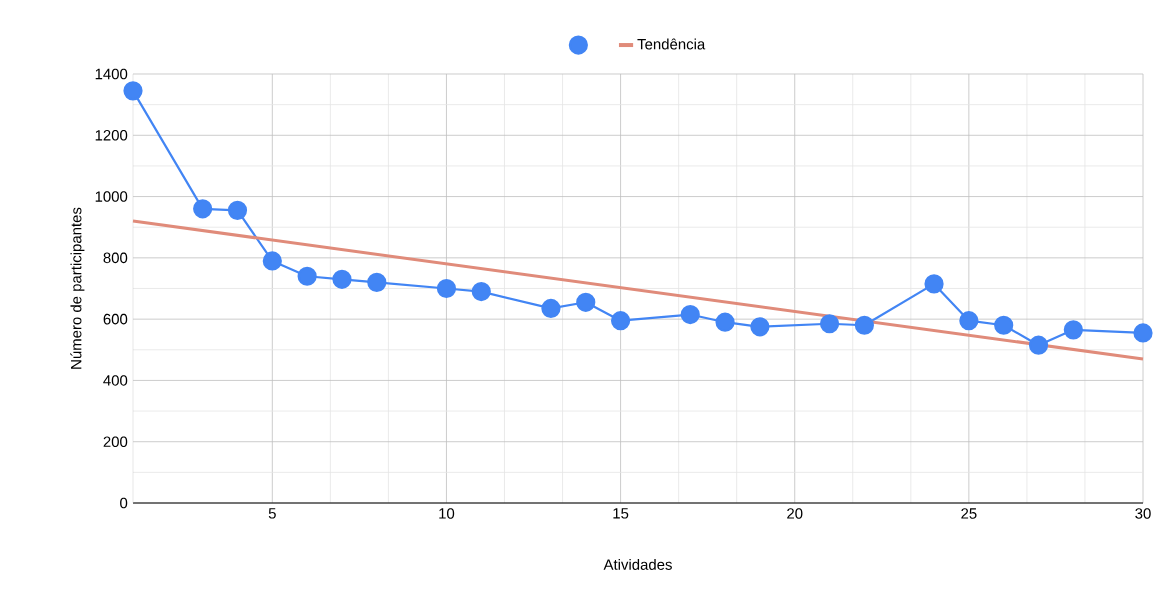  I want to click on x-tick-label: 30, so click(1143, 513).